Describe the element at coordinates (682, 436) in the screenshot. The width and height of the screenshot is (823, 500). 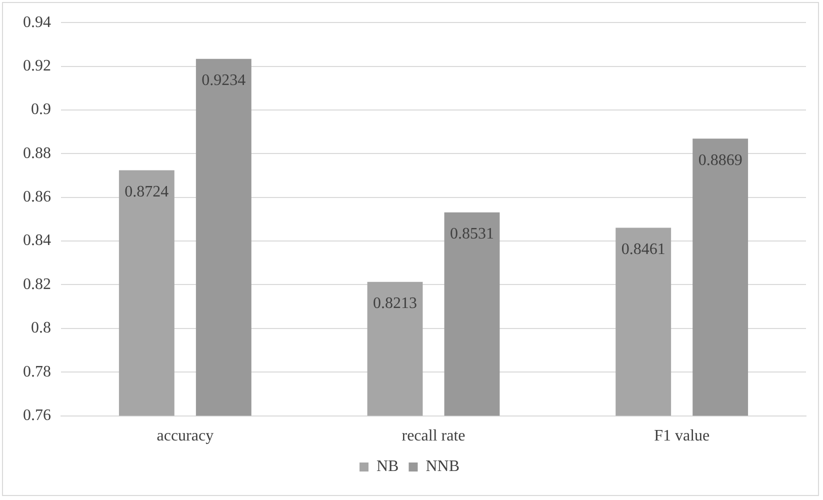
I see `x-tick-label: F1 value` at that location.